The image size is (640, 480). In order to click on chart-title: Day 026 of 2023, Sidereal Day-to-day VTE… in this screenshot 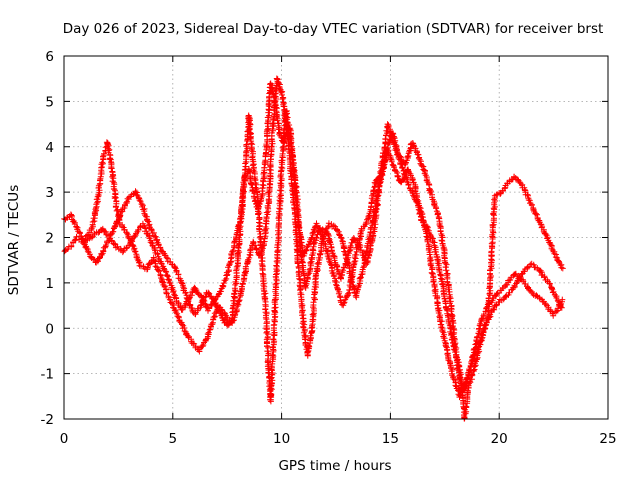, I will do `click(333, 29)`.